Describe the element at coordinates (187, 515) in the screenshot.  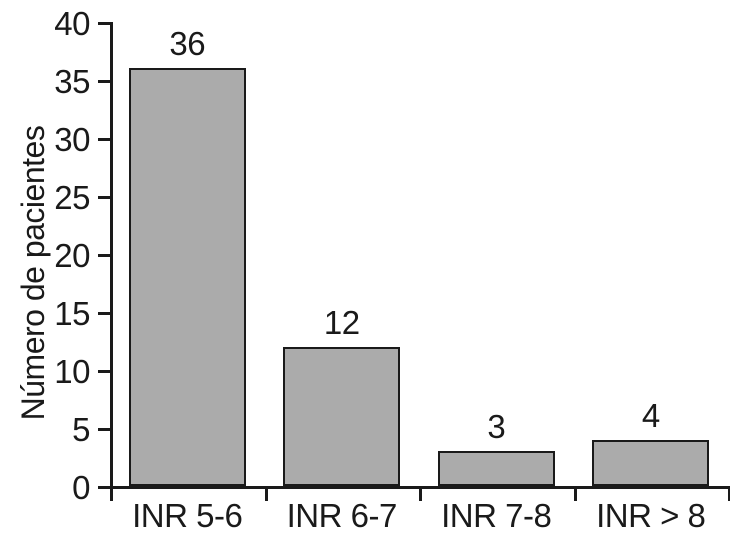
I see `x-category-label: INR 5-6` at that location.